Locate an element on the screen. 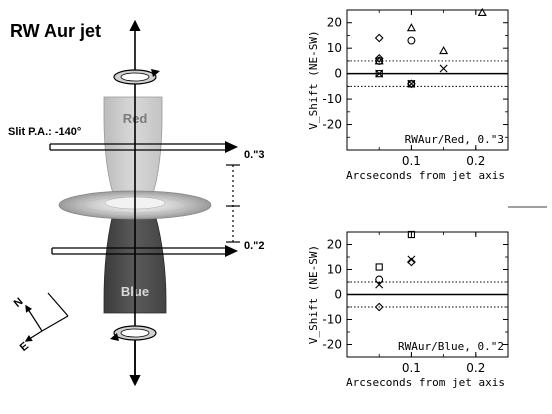 This screenshot has height=414, width=552. offset-top-label: 0."3 is located at coordinates (254, 155).